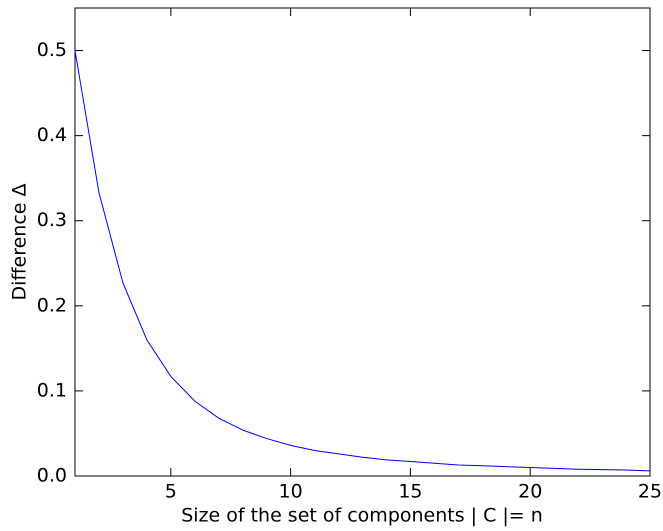  I want to click on x-axis-label: Size of the set of components | C |= n, so click(362, 516).